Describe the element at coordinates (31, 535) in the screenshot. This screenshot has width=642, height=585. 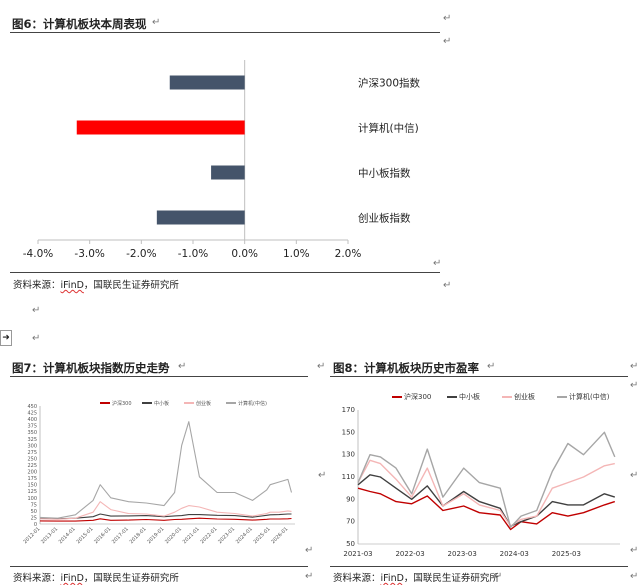
I see `fig7-plot-x-tick-label: 2012-01` at that location.